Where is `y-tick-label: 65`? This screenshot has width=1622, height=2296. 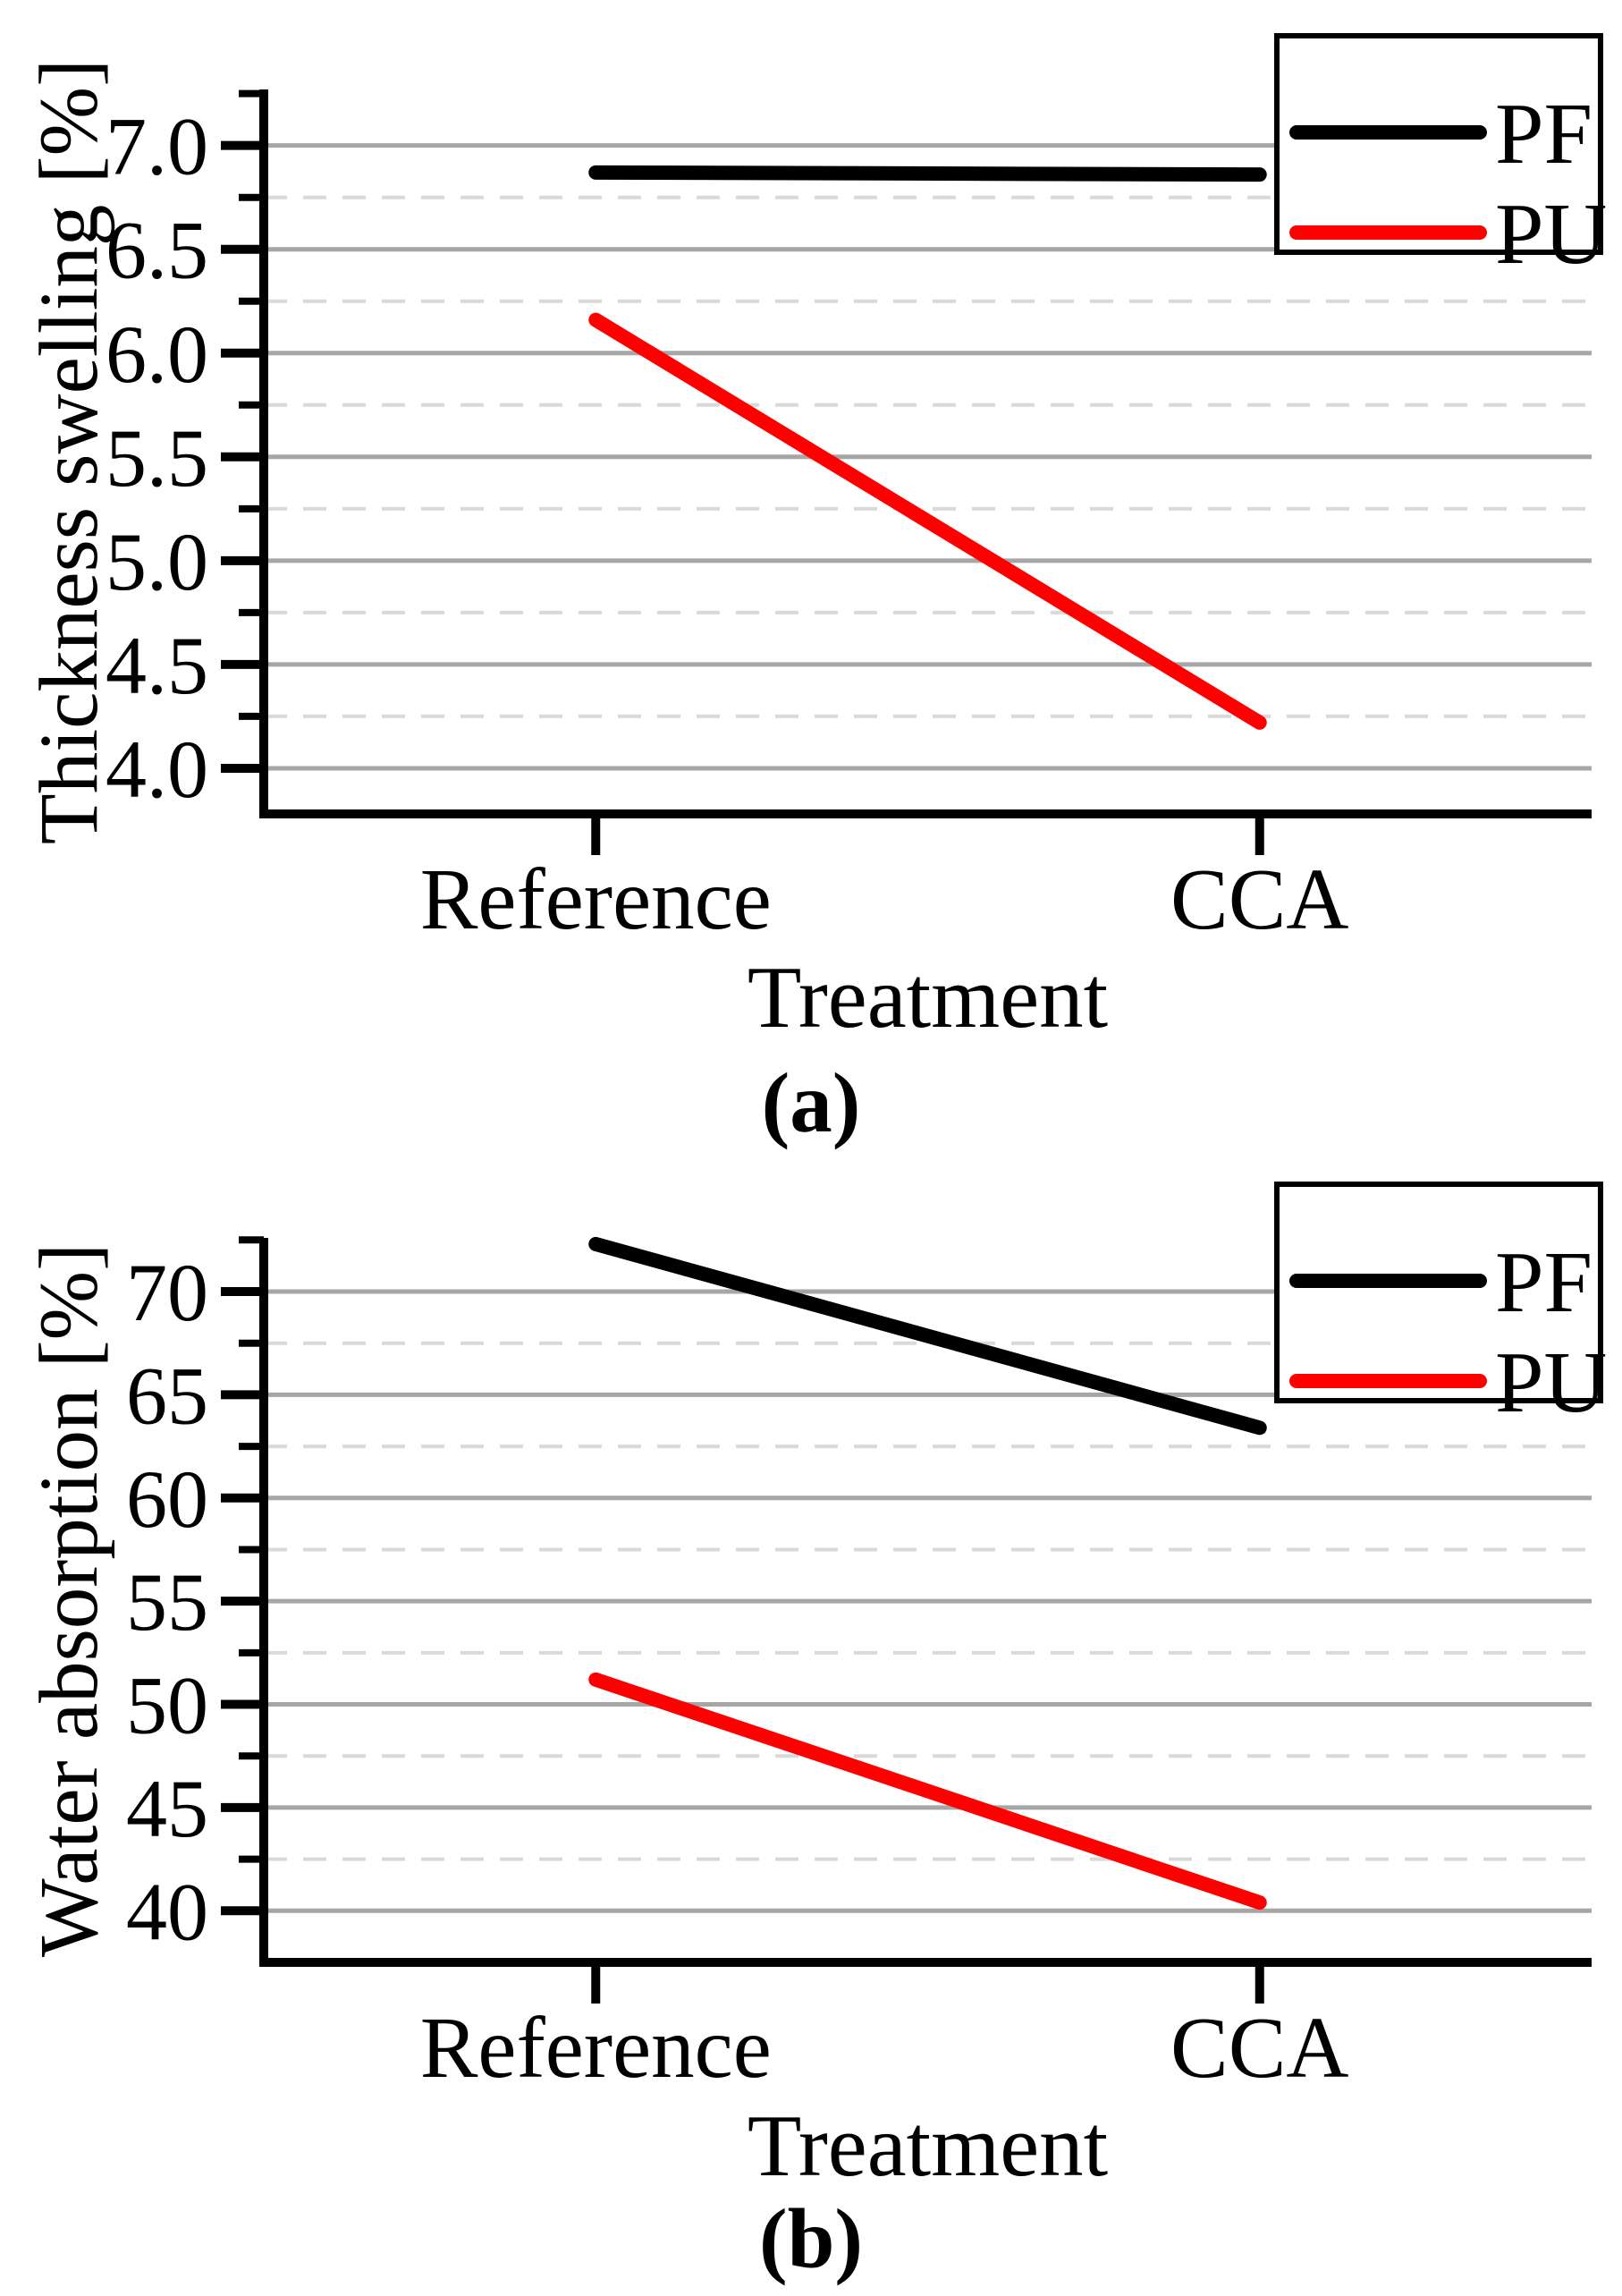 y-tick-label: 65 is located at coordinates (167, 1395).